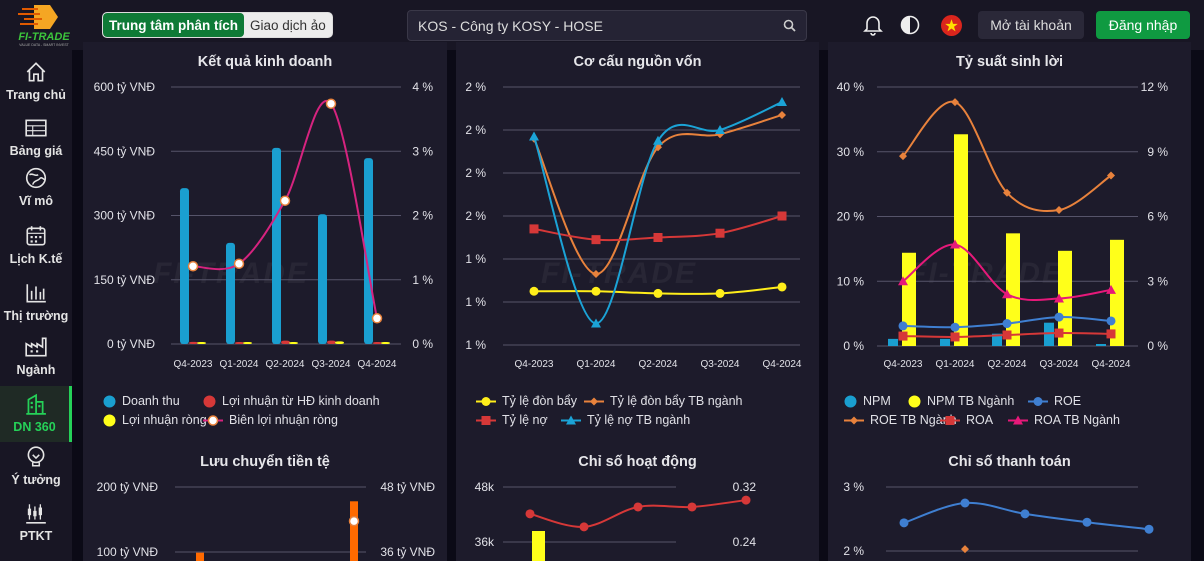  Describe the element at coordinates (966, 420) in the screenshot. I see `legend-item: ROA` at that location.